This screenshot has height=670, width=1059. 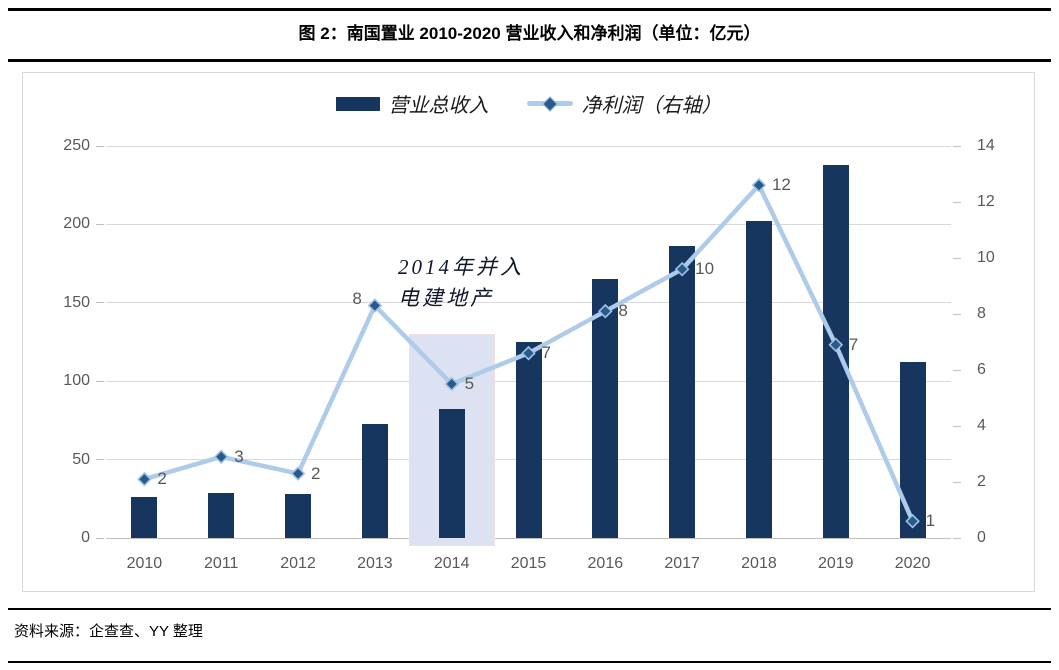 What do you see at coordinates (981, 537) in the screenshot?
I see `right-axis-tick-label: 0` at bounding box center [981, 537].